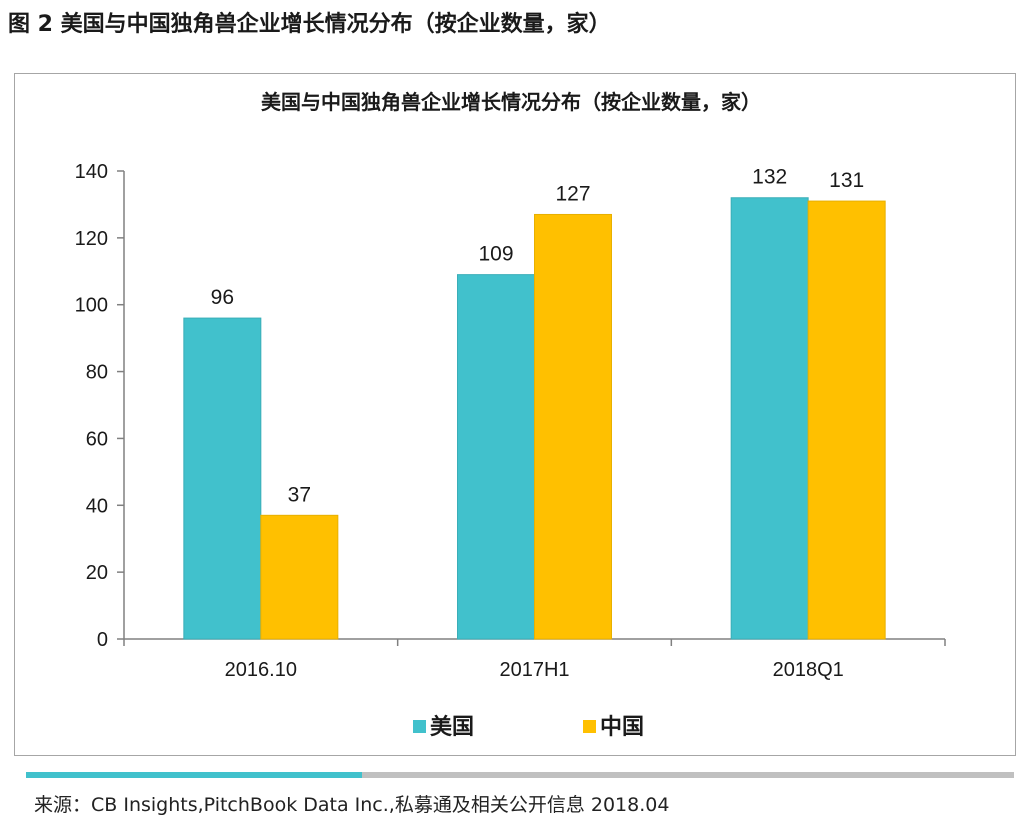 Image resolution: width=1032 pixels, height=836 pixels. Describe the element at coordinates (520, 775) in the screenshot. I see `progress-bar` at that location.